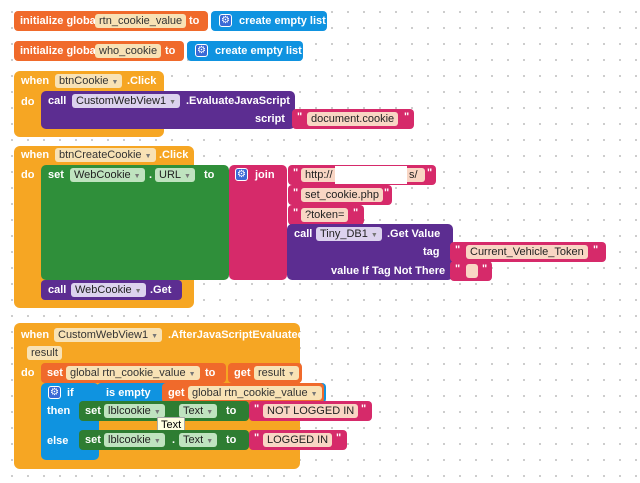 The image size is (640, 483). What do you see at coordinates (414, 234) in the screenshot?
I see `method-label: .Get Value` at bounding box center [414, 234].